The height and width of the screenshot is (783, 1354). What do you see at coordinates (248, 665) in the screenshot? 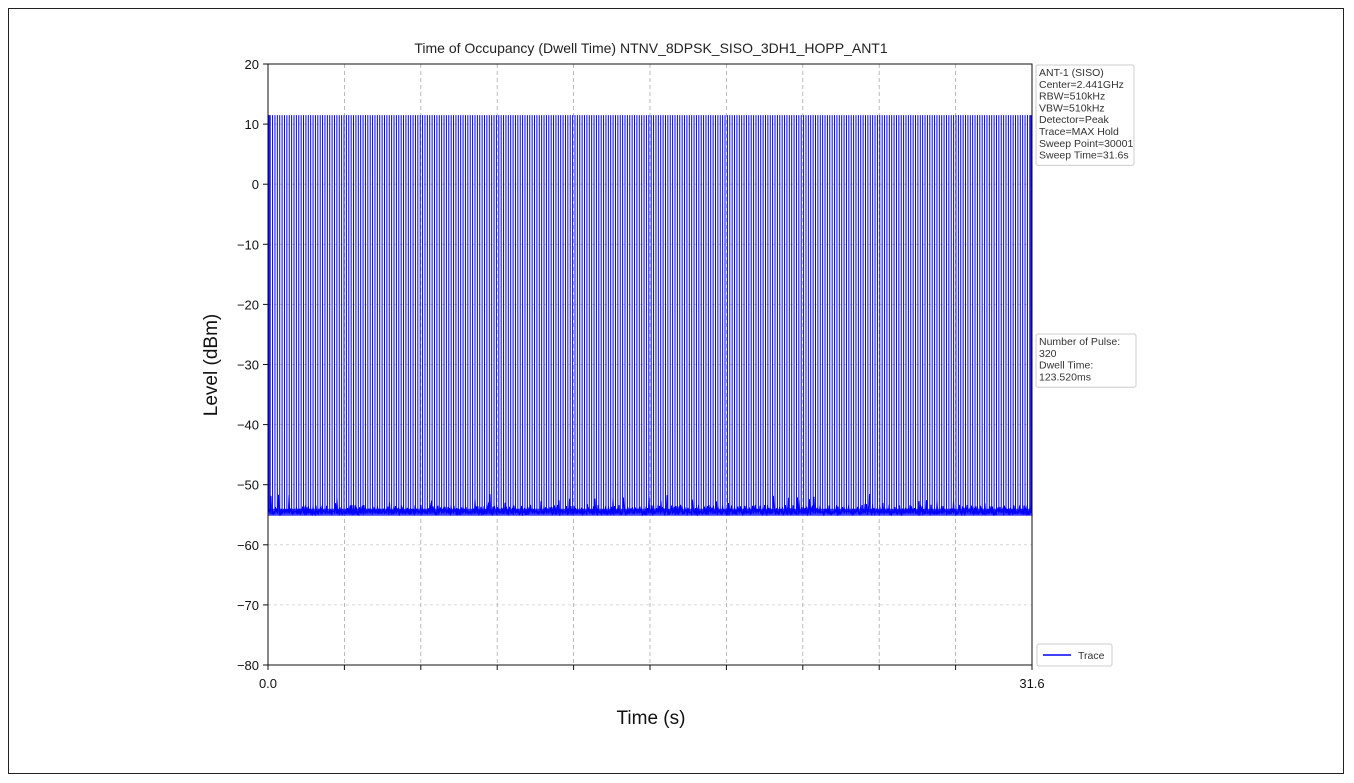
I see `y-tick-label-10: −80` at bounding box center [248, 665].